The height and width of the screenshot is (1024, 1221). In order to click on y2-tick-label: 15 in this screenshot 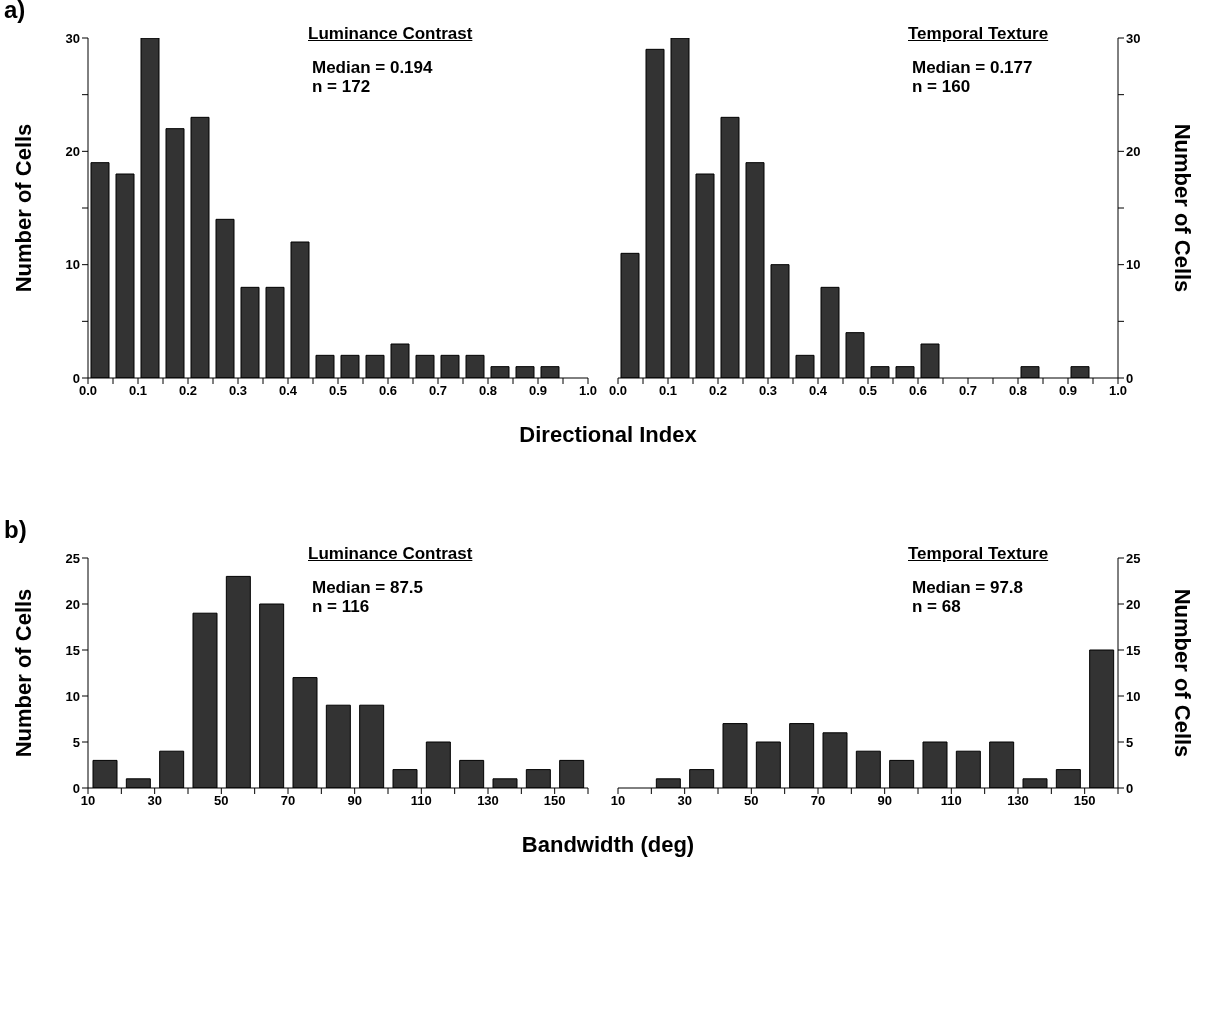, I will do `click(1133, 650)`.